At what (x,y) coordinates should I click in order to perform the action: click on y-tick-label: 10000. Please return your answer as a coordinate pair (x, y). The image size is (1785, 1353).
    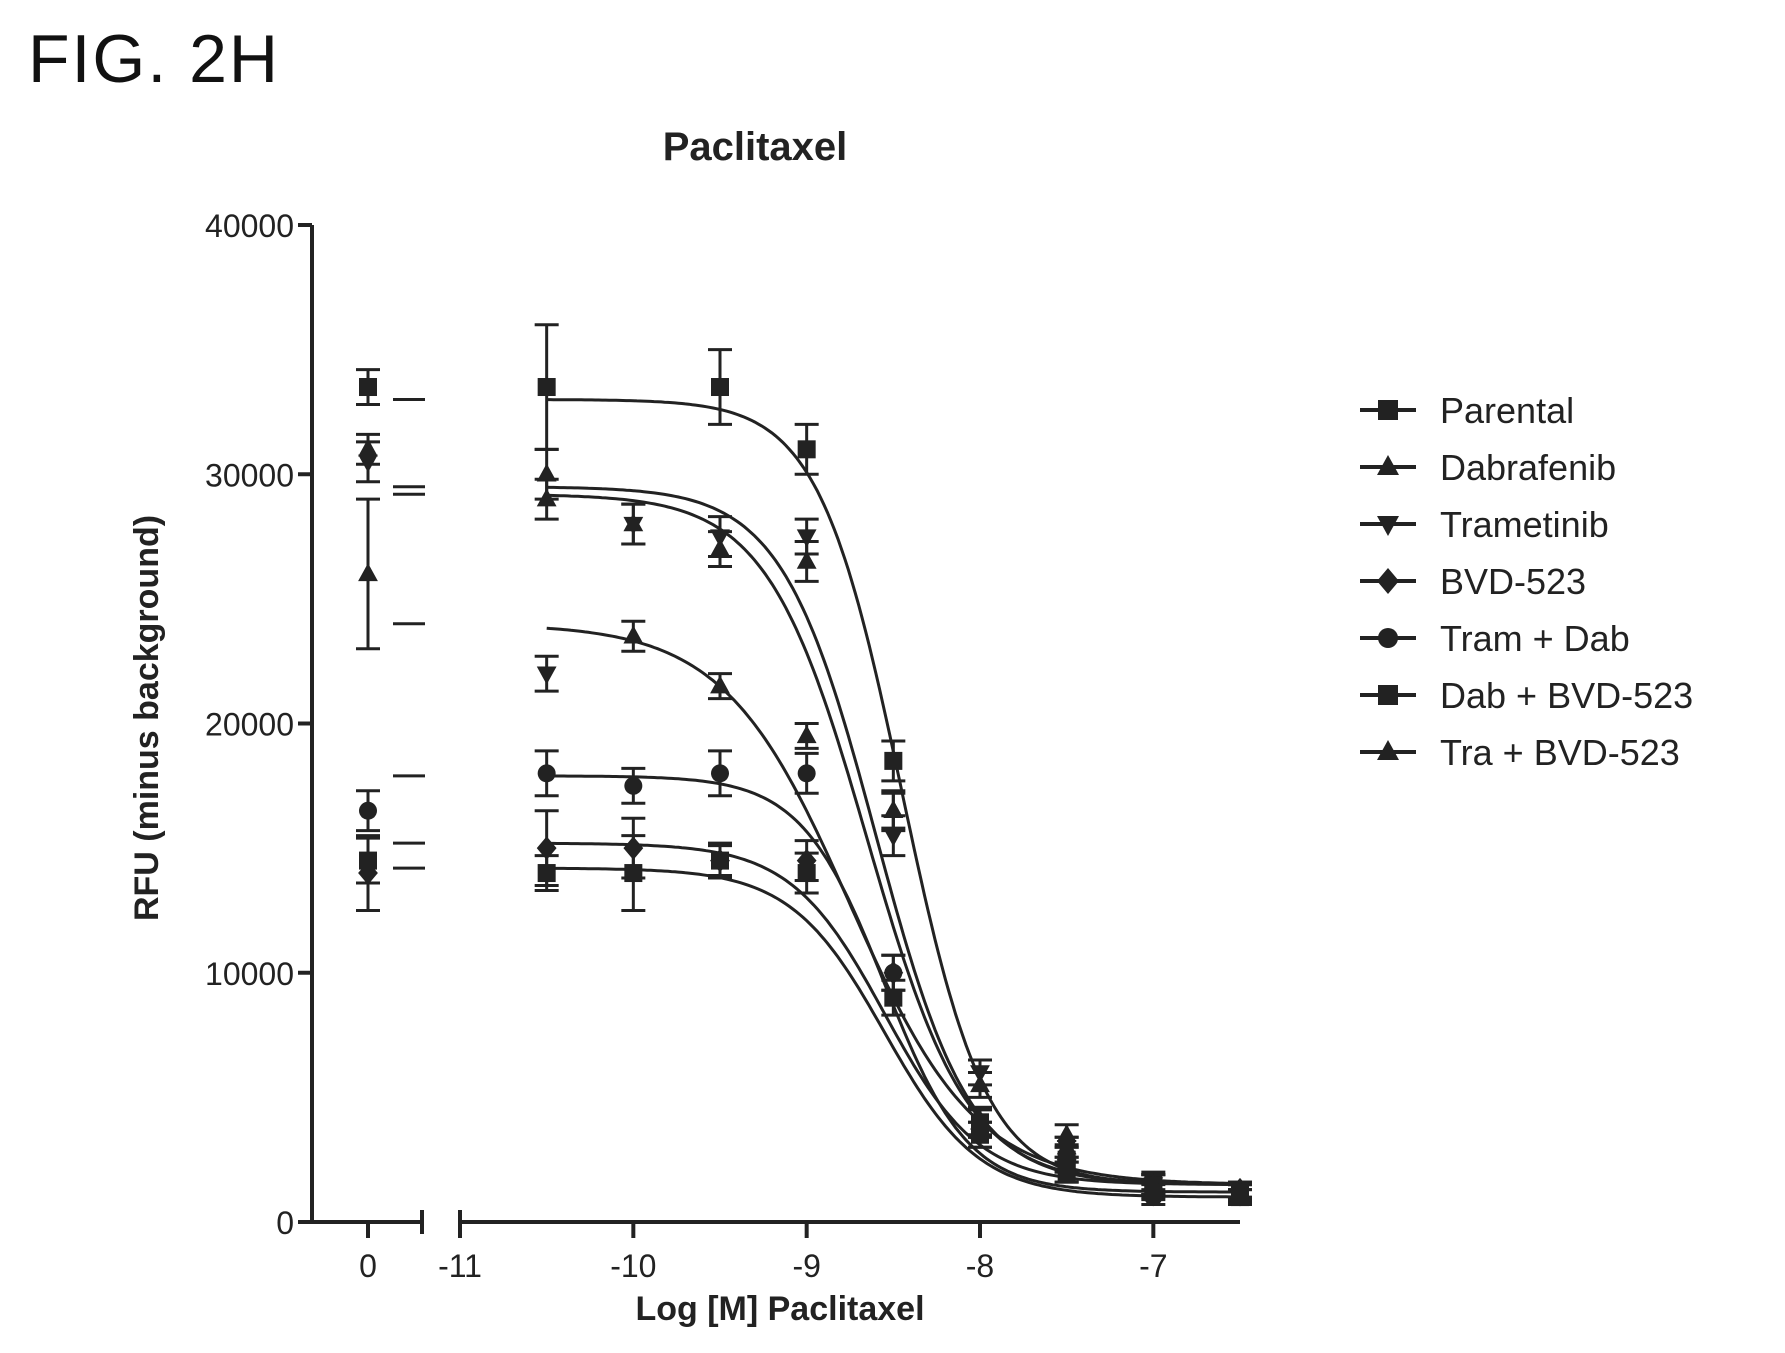
    Looking at the image, I should click on (249, 974).